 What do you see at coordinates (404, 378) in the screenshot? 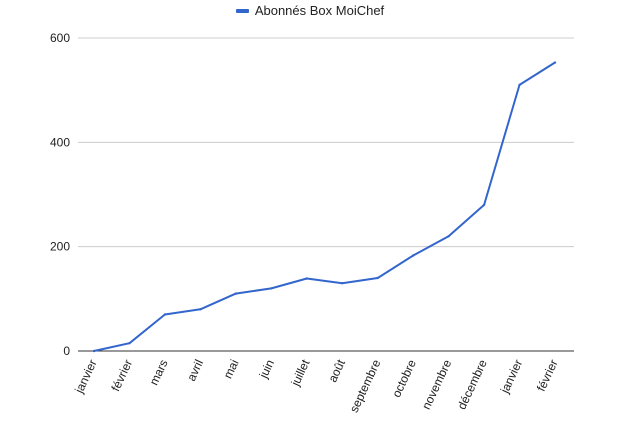
I see `x-tick-label: octobre` at bounding box center [404, 378].